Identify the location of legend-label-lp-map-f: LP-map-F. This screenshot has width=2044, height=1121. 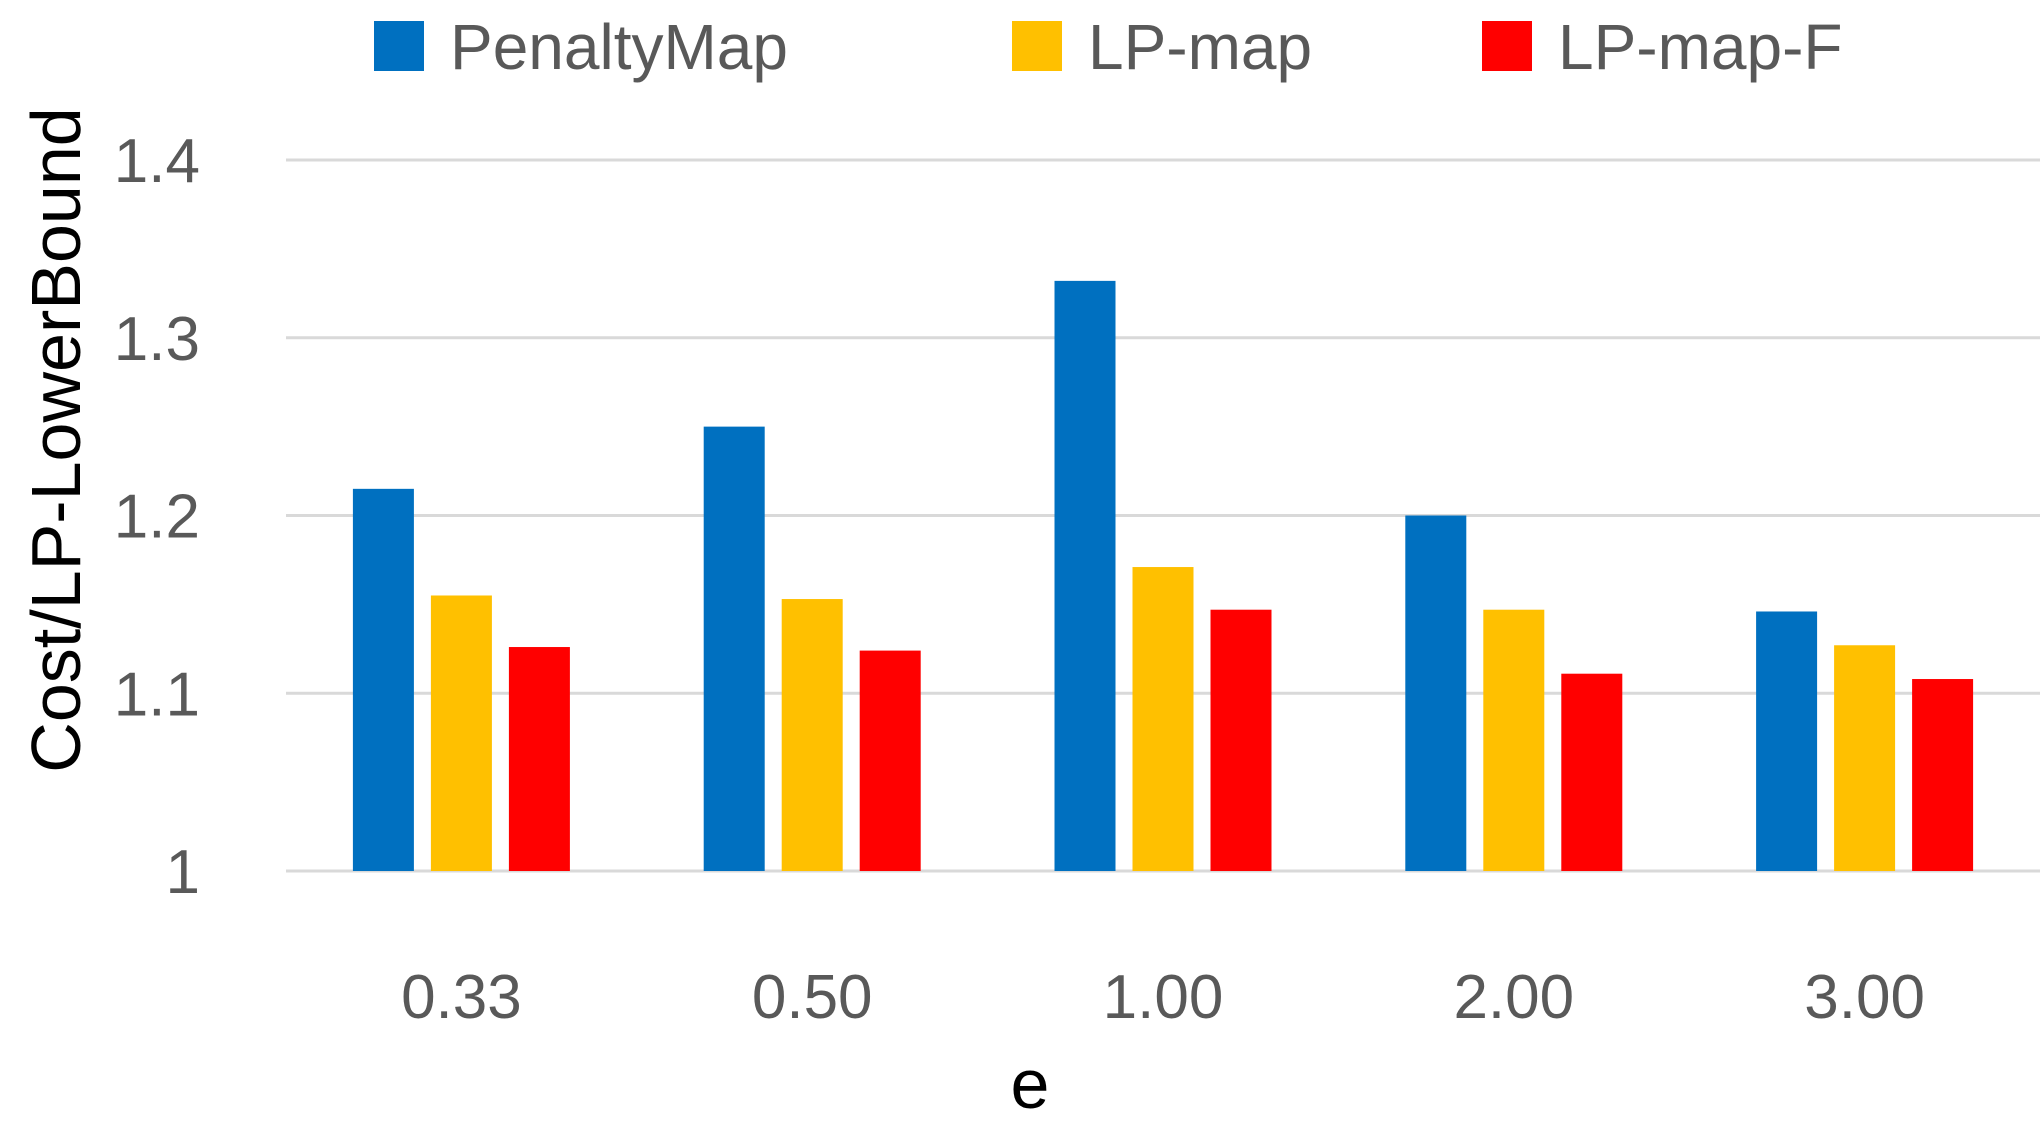
(1700, 47).